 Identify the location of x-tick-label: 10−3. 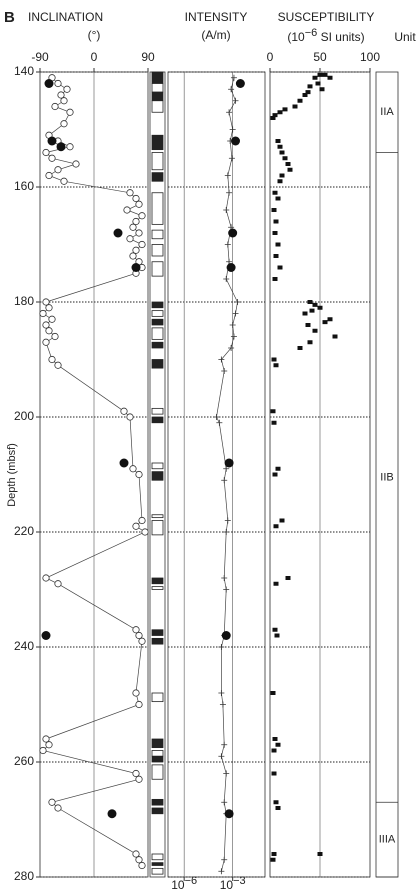
(233, 883).